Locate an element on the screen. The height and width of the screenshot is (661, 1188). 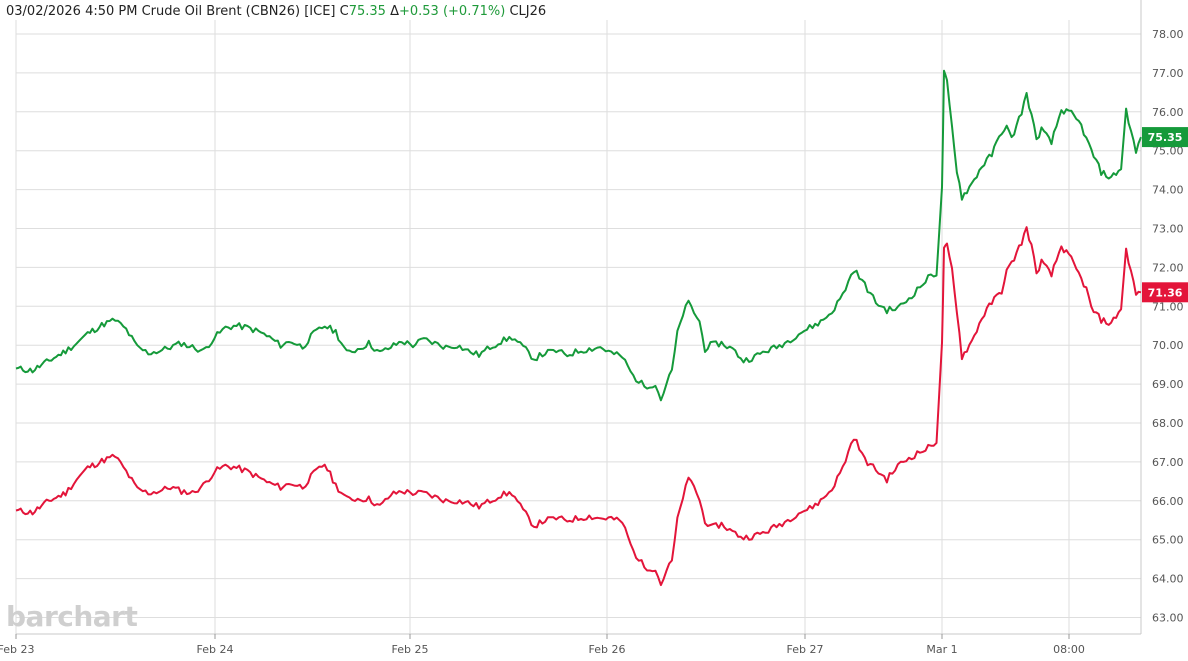
y-tick-label: 68.00 is located at coordinates (1168, 423).